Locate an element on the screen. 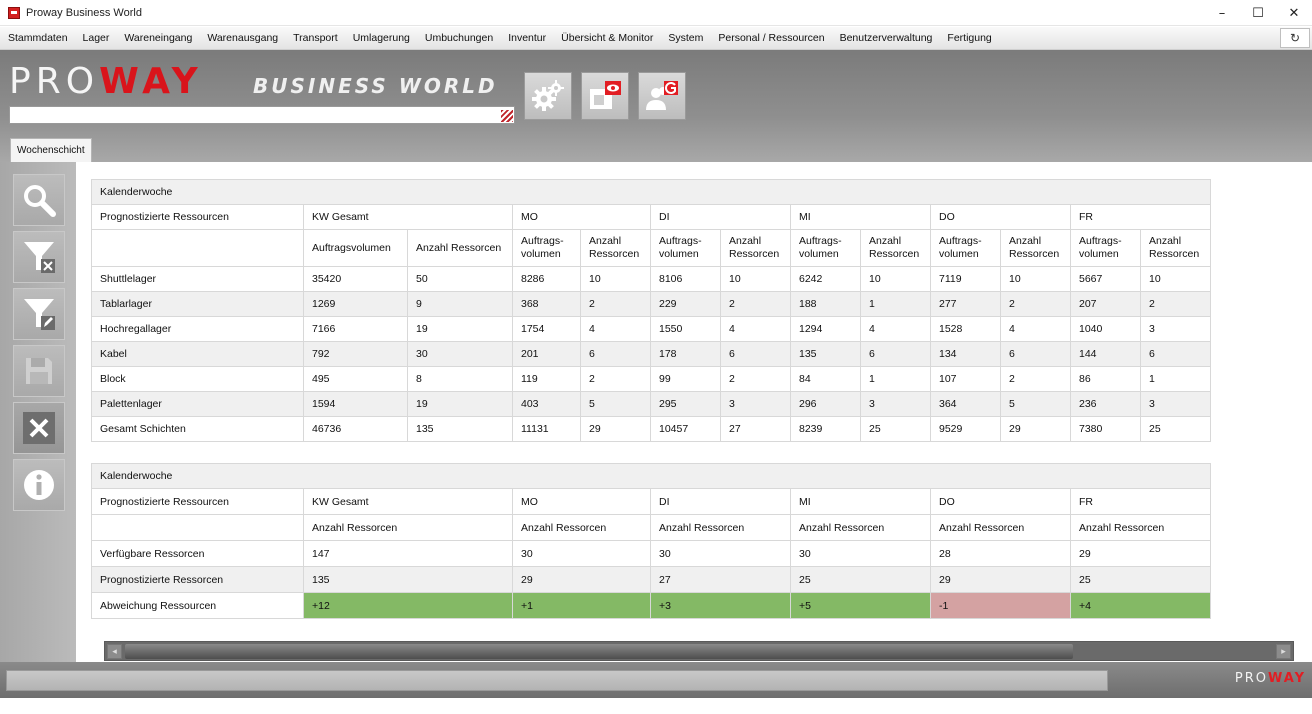 The height and width of the screenshot is (714, 1312). table-cell: 8286 is located at coordinates (546, 279).